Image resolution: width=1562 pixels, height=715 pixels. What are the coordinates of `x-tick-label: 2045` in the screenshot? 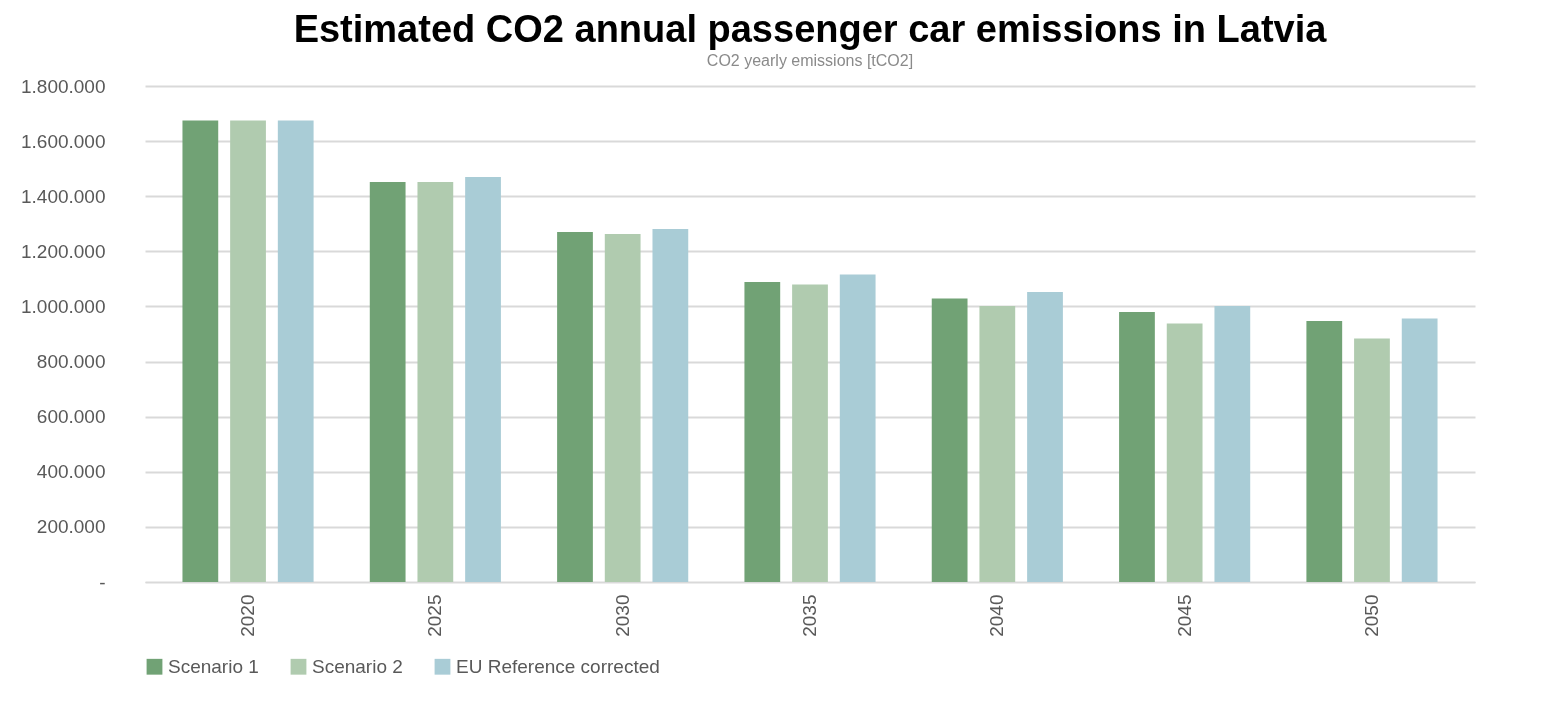 It's located at (1184, 615).